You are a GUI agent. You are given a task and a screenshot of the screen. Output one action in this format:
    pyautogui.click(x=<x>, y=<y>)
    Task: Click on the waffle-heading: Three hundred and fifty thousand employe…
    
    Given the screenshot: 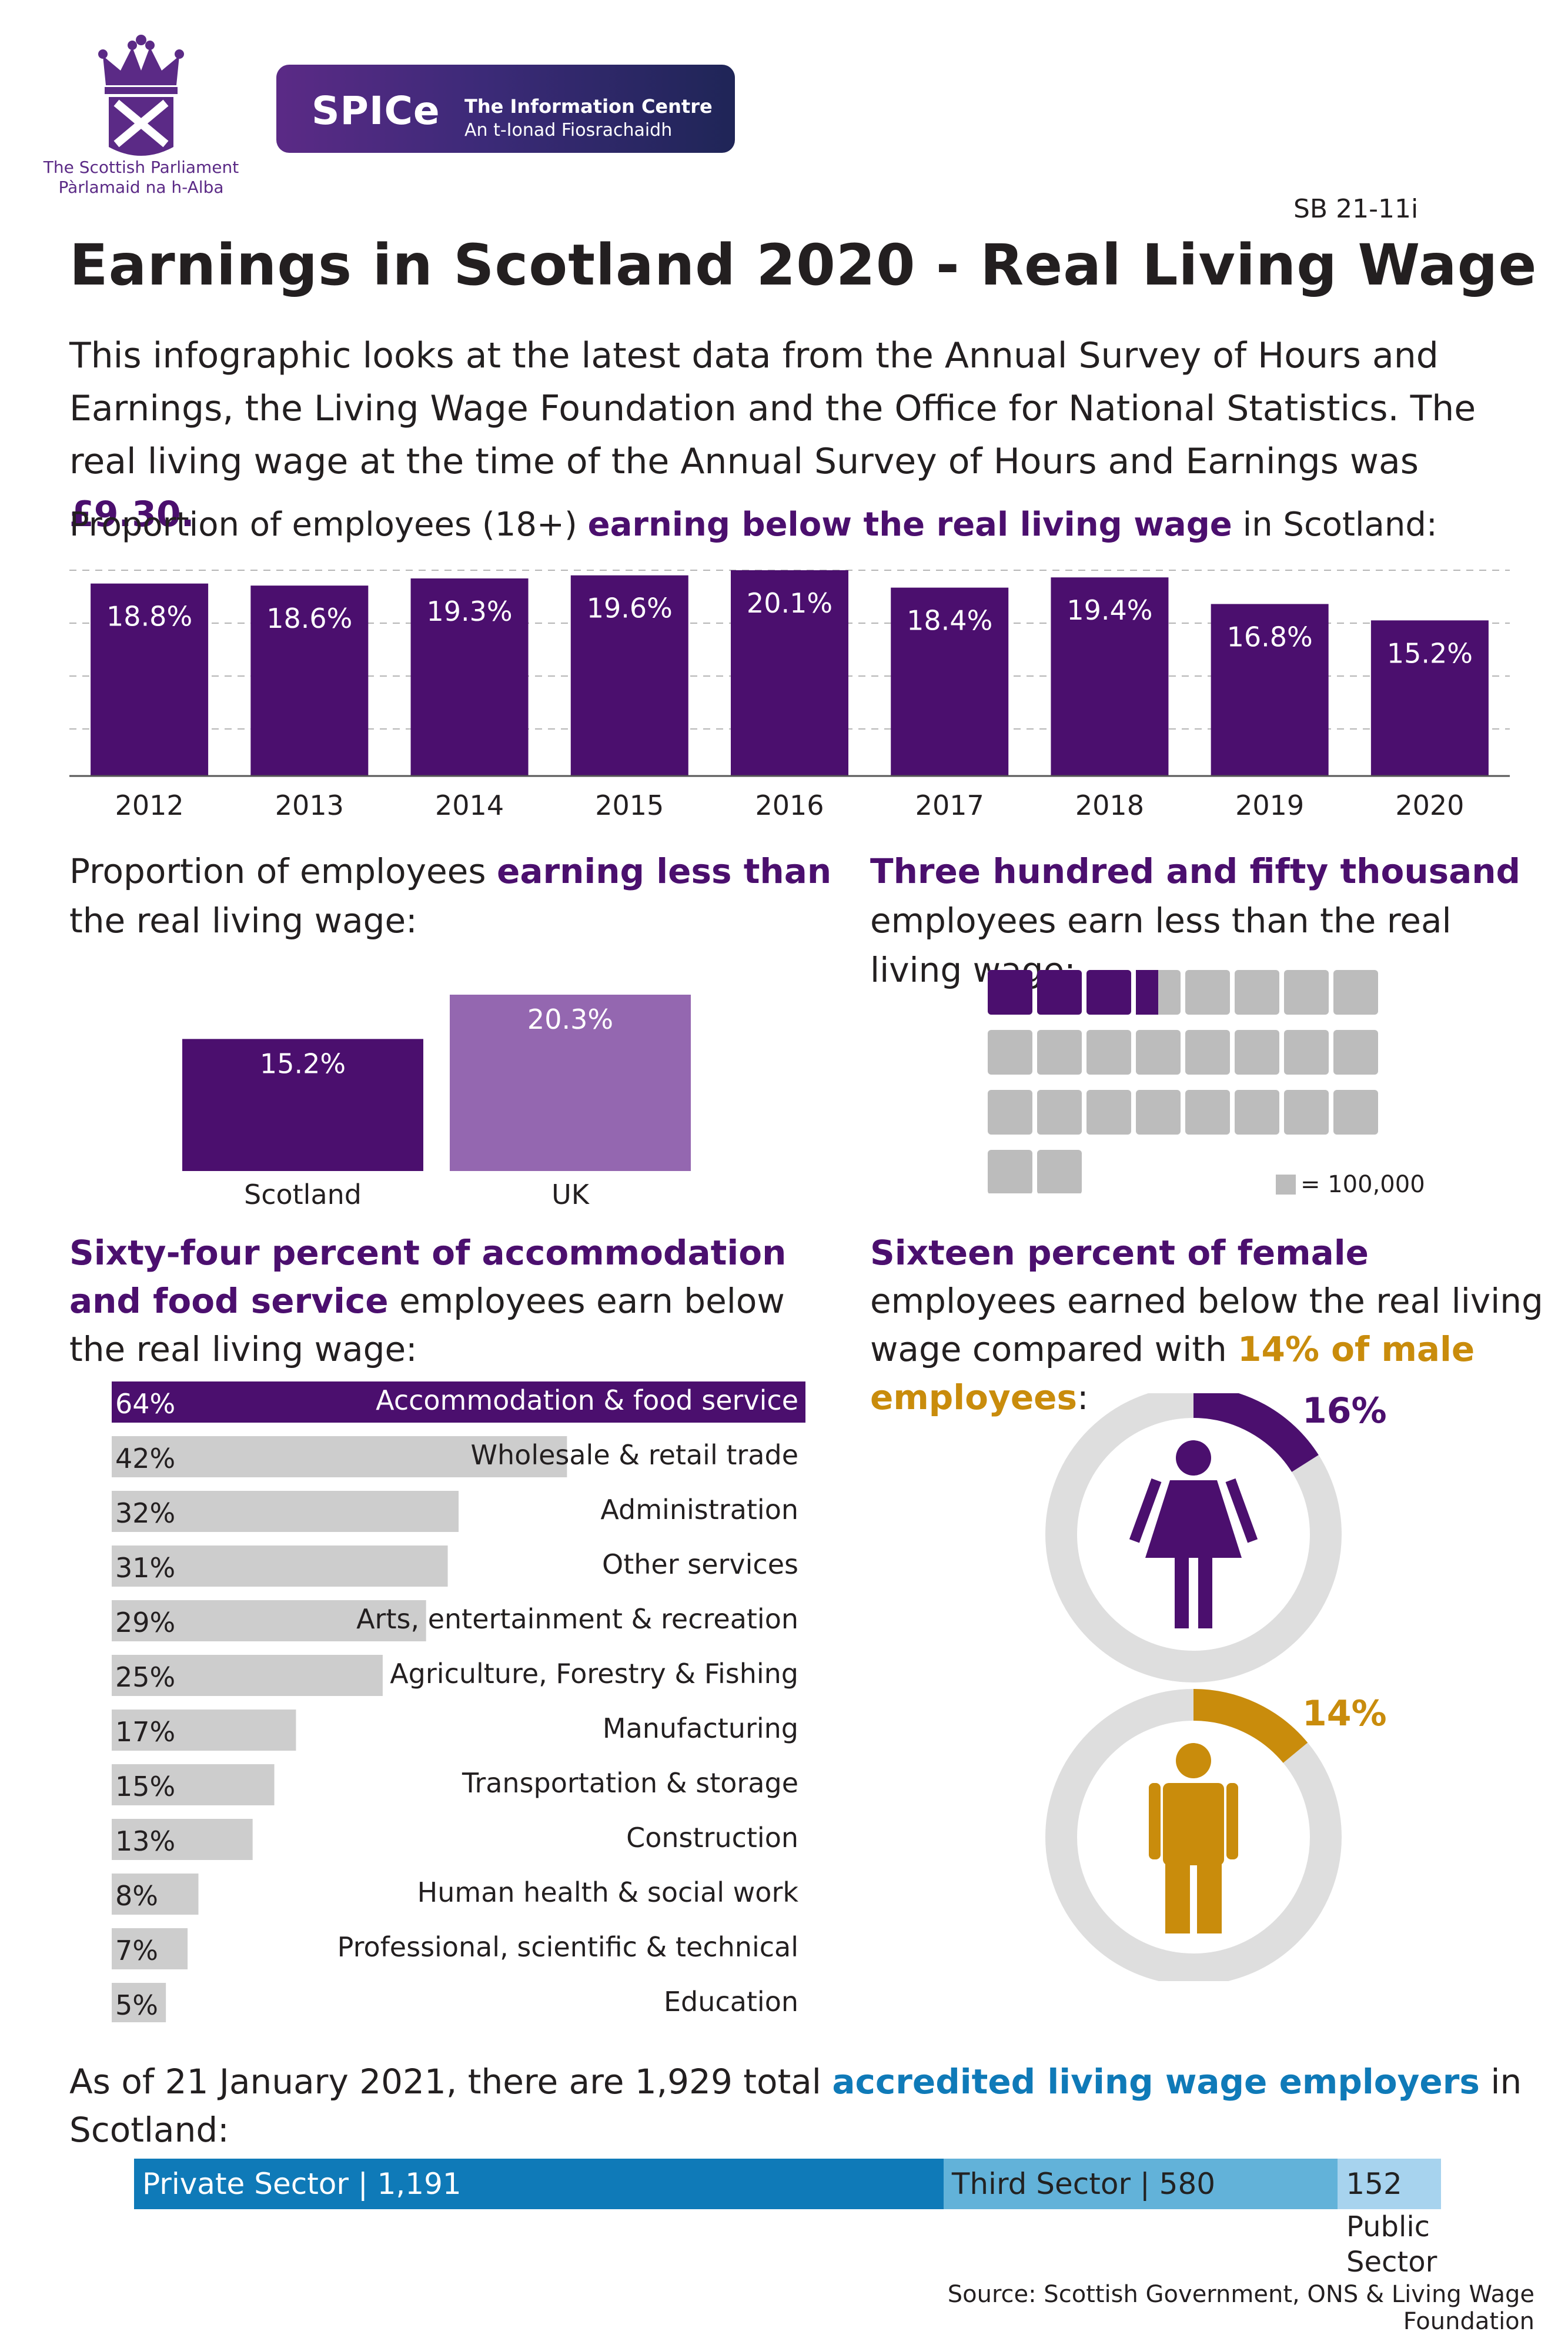 What is the action you would take?
    pyautogui.click(x=1199, y=921)
    